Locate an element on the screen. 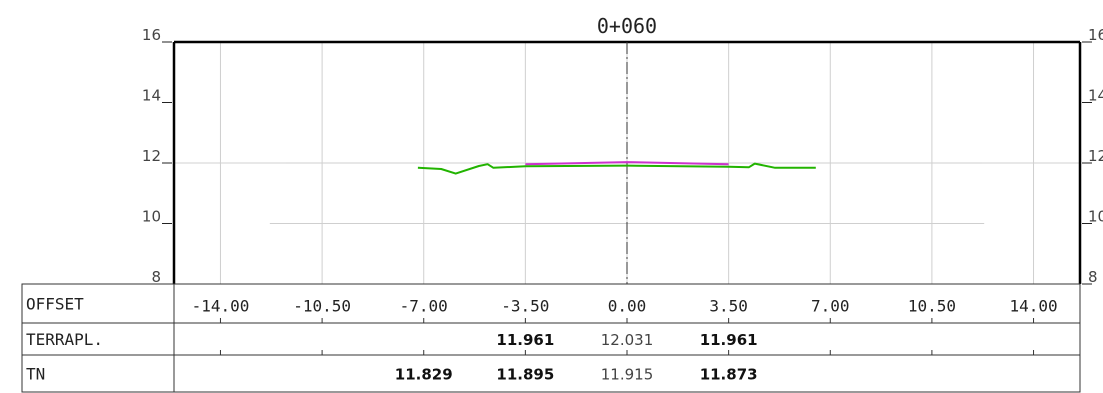  y-tick-label-right: 12 is located at coordinates (1095, 156).